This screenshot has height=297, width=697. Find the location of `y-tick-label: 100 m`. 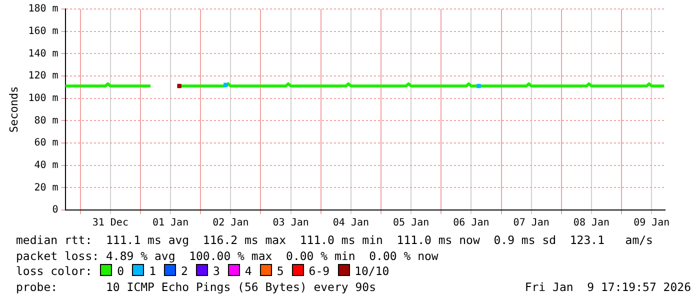

y-tick-label: 100 m is located at coordinates (43, 98).